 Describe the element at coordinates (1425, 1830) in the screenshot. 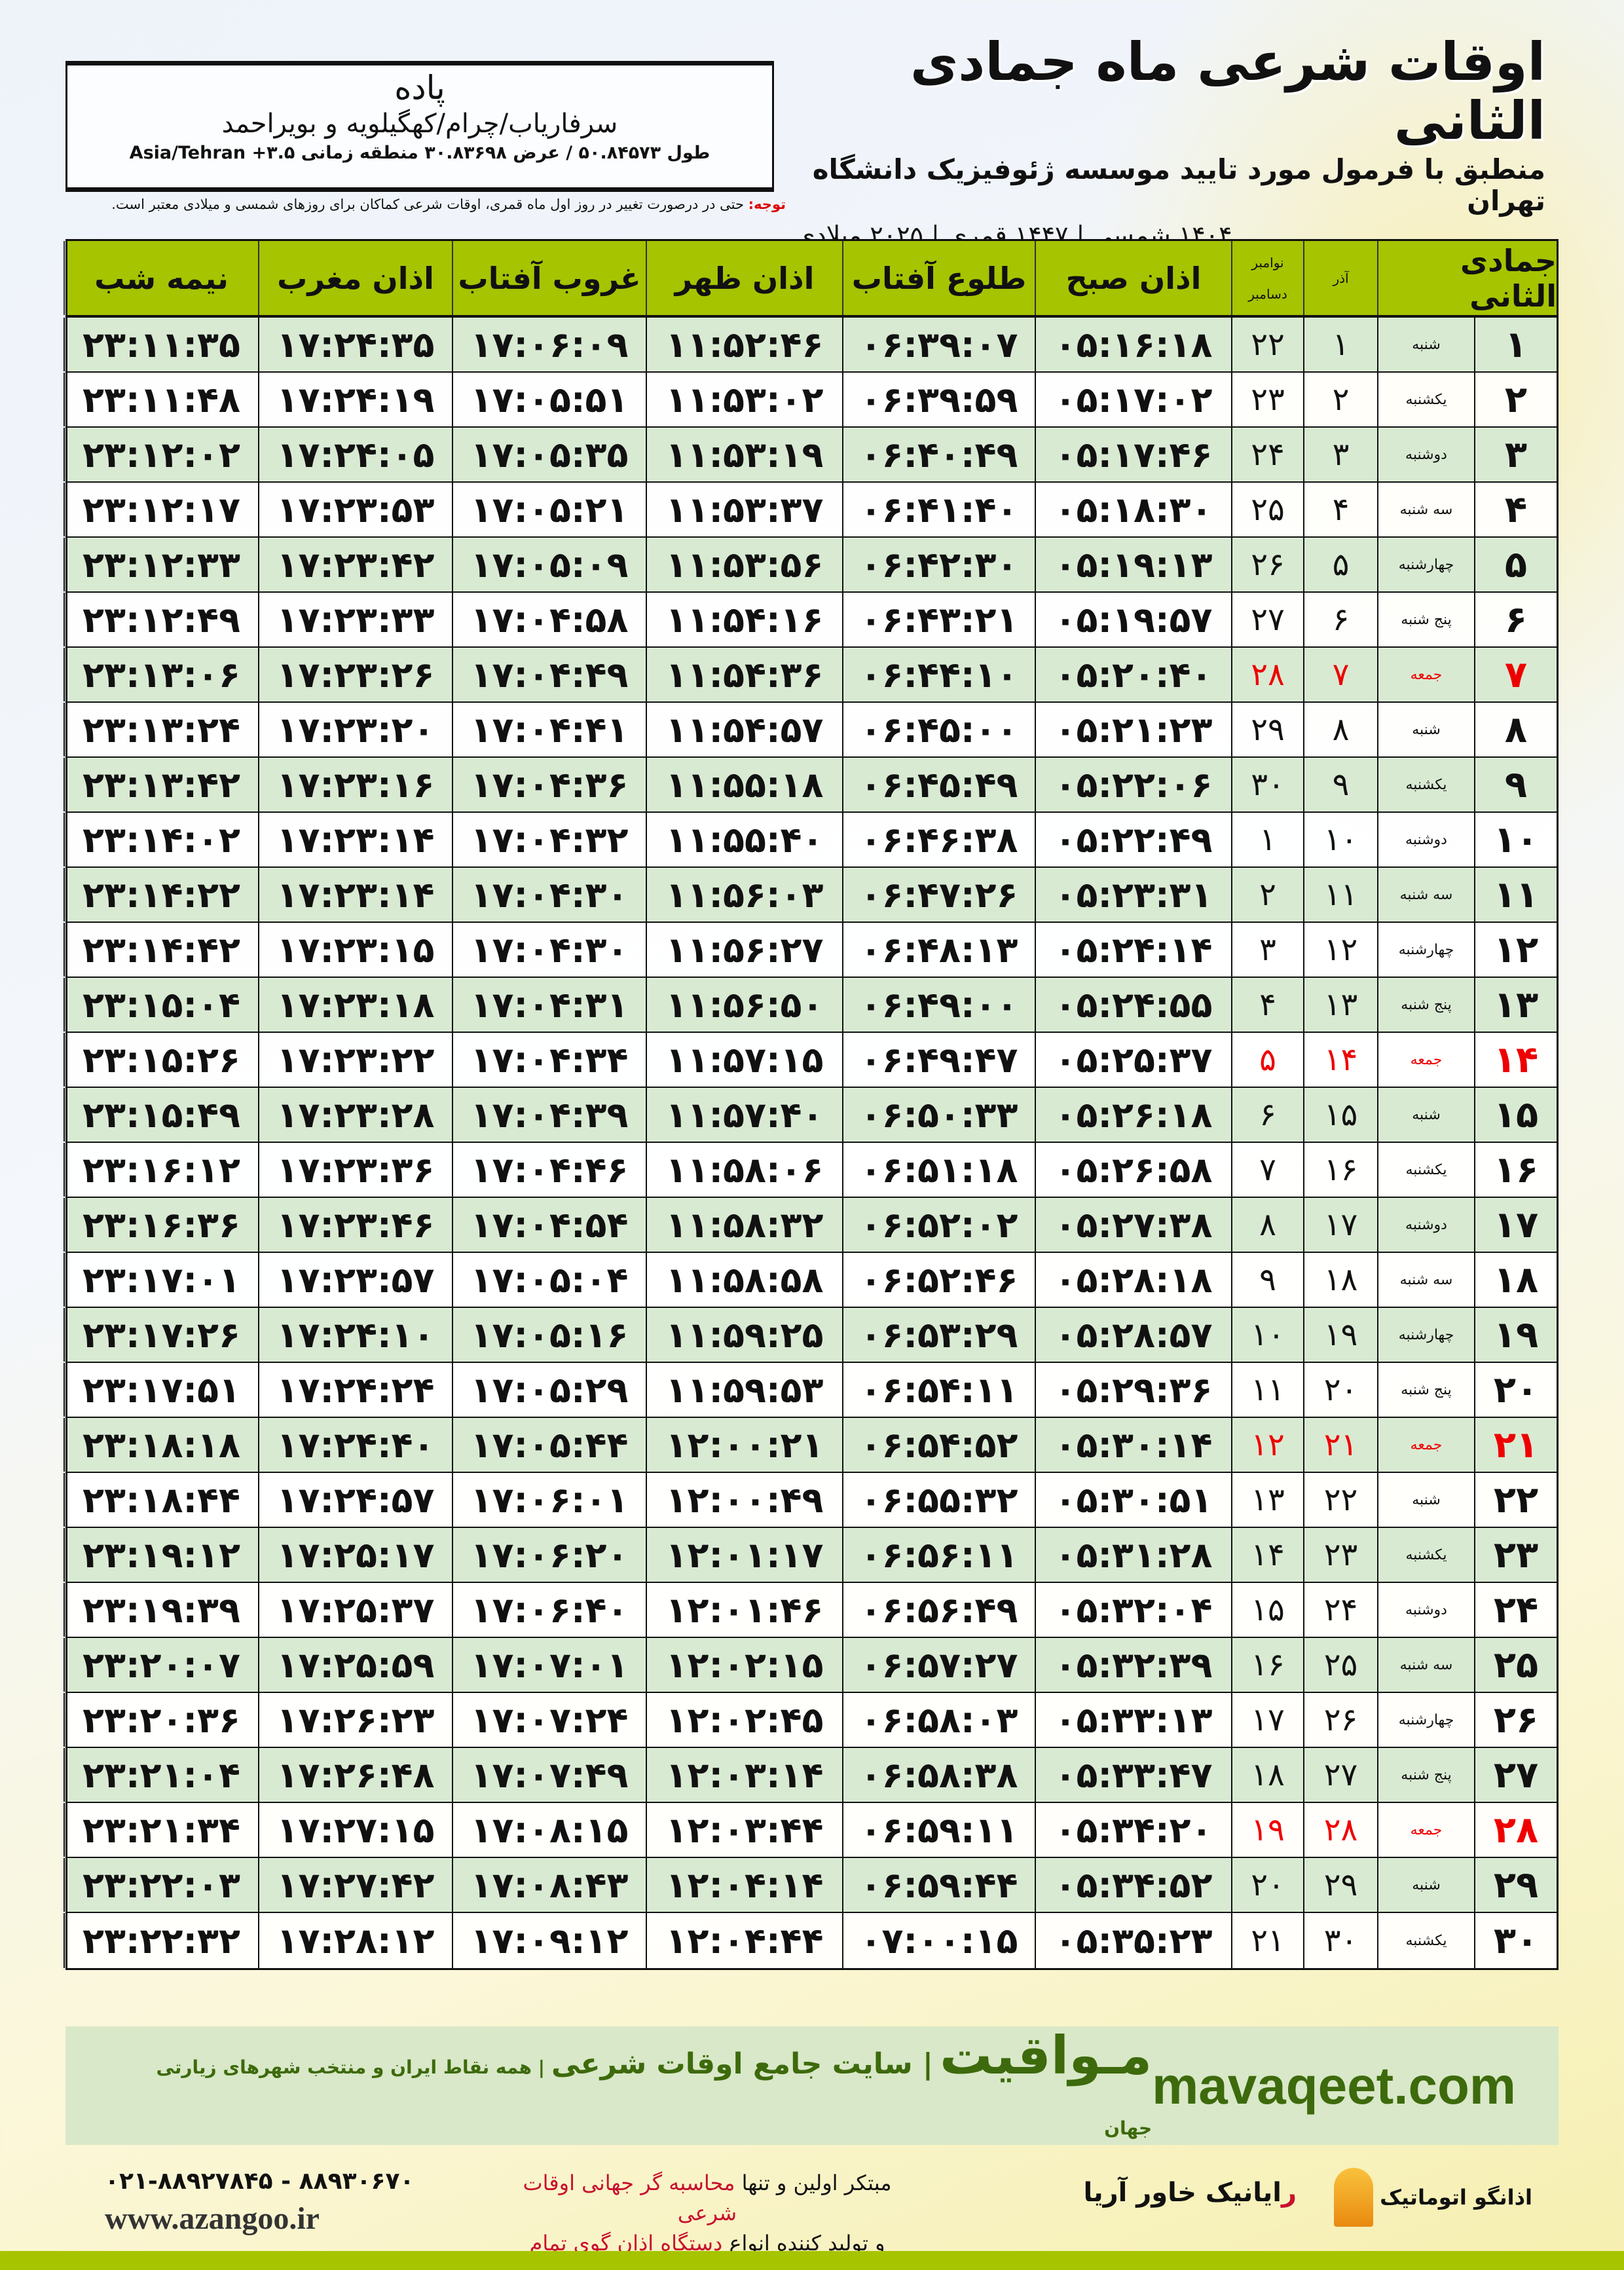

I see `weekday: جمعه` at that location.